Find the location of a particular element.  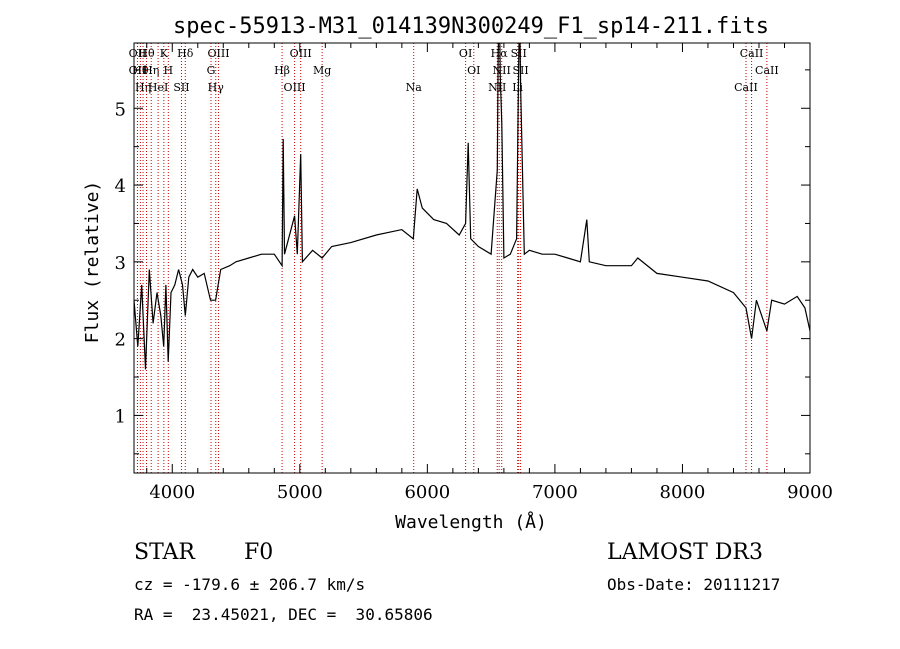

x-tick-label: 6000 is located at coordinates (427, 492).